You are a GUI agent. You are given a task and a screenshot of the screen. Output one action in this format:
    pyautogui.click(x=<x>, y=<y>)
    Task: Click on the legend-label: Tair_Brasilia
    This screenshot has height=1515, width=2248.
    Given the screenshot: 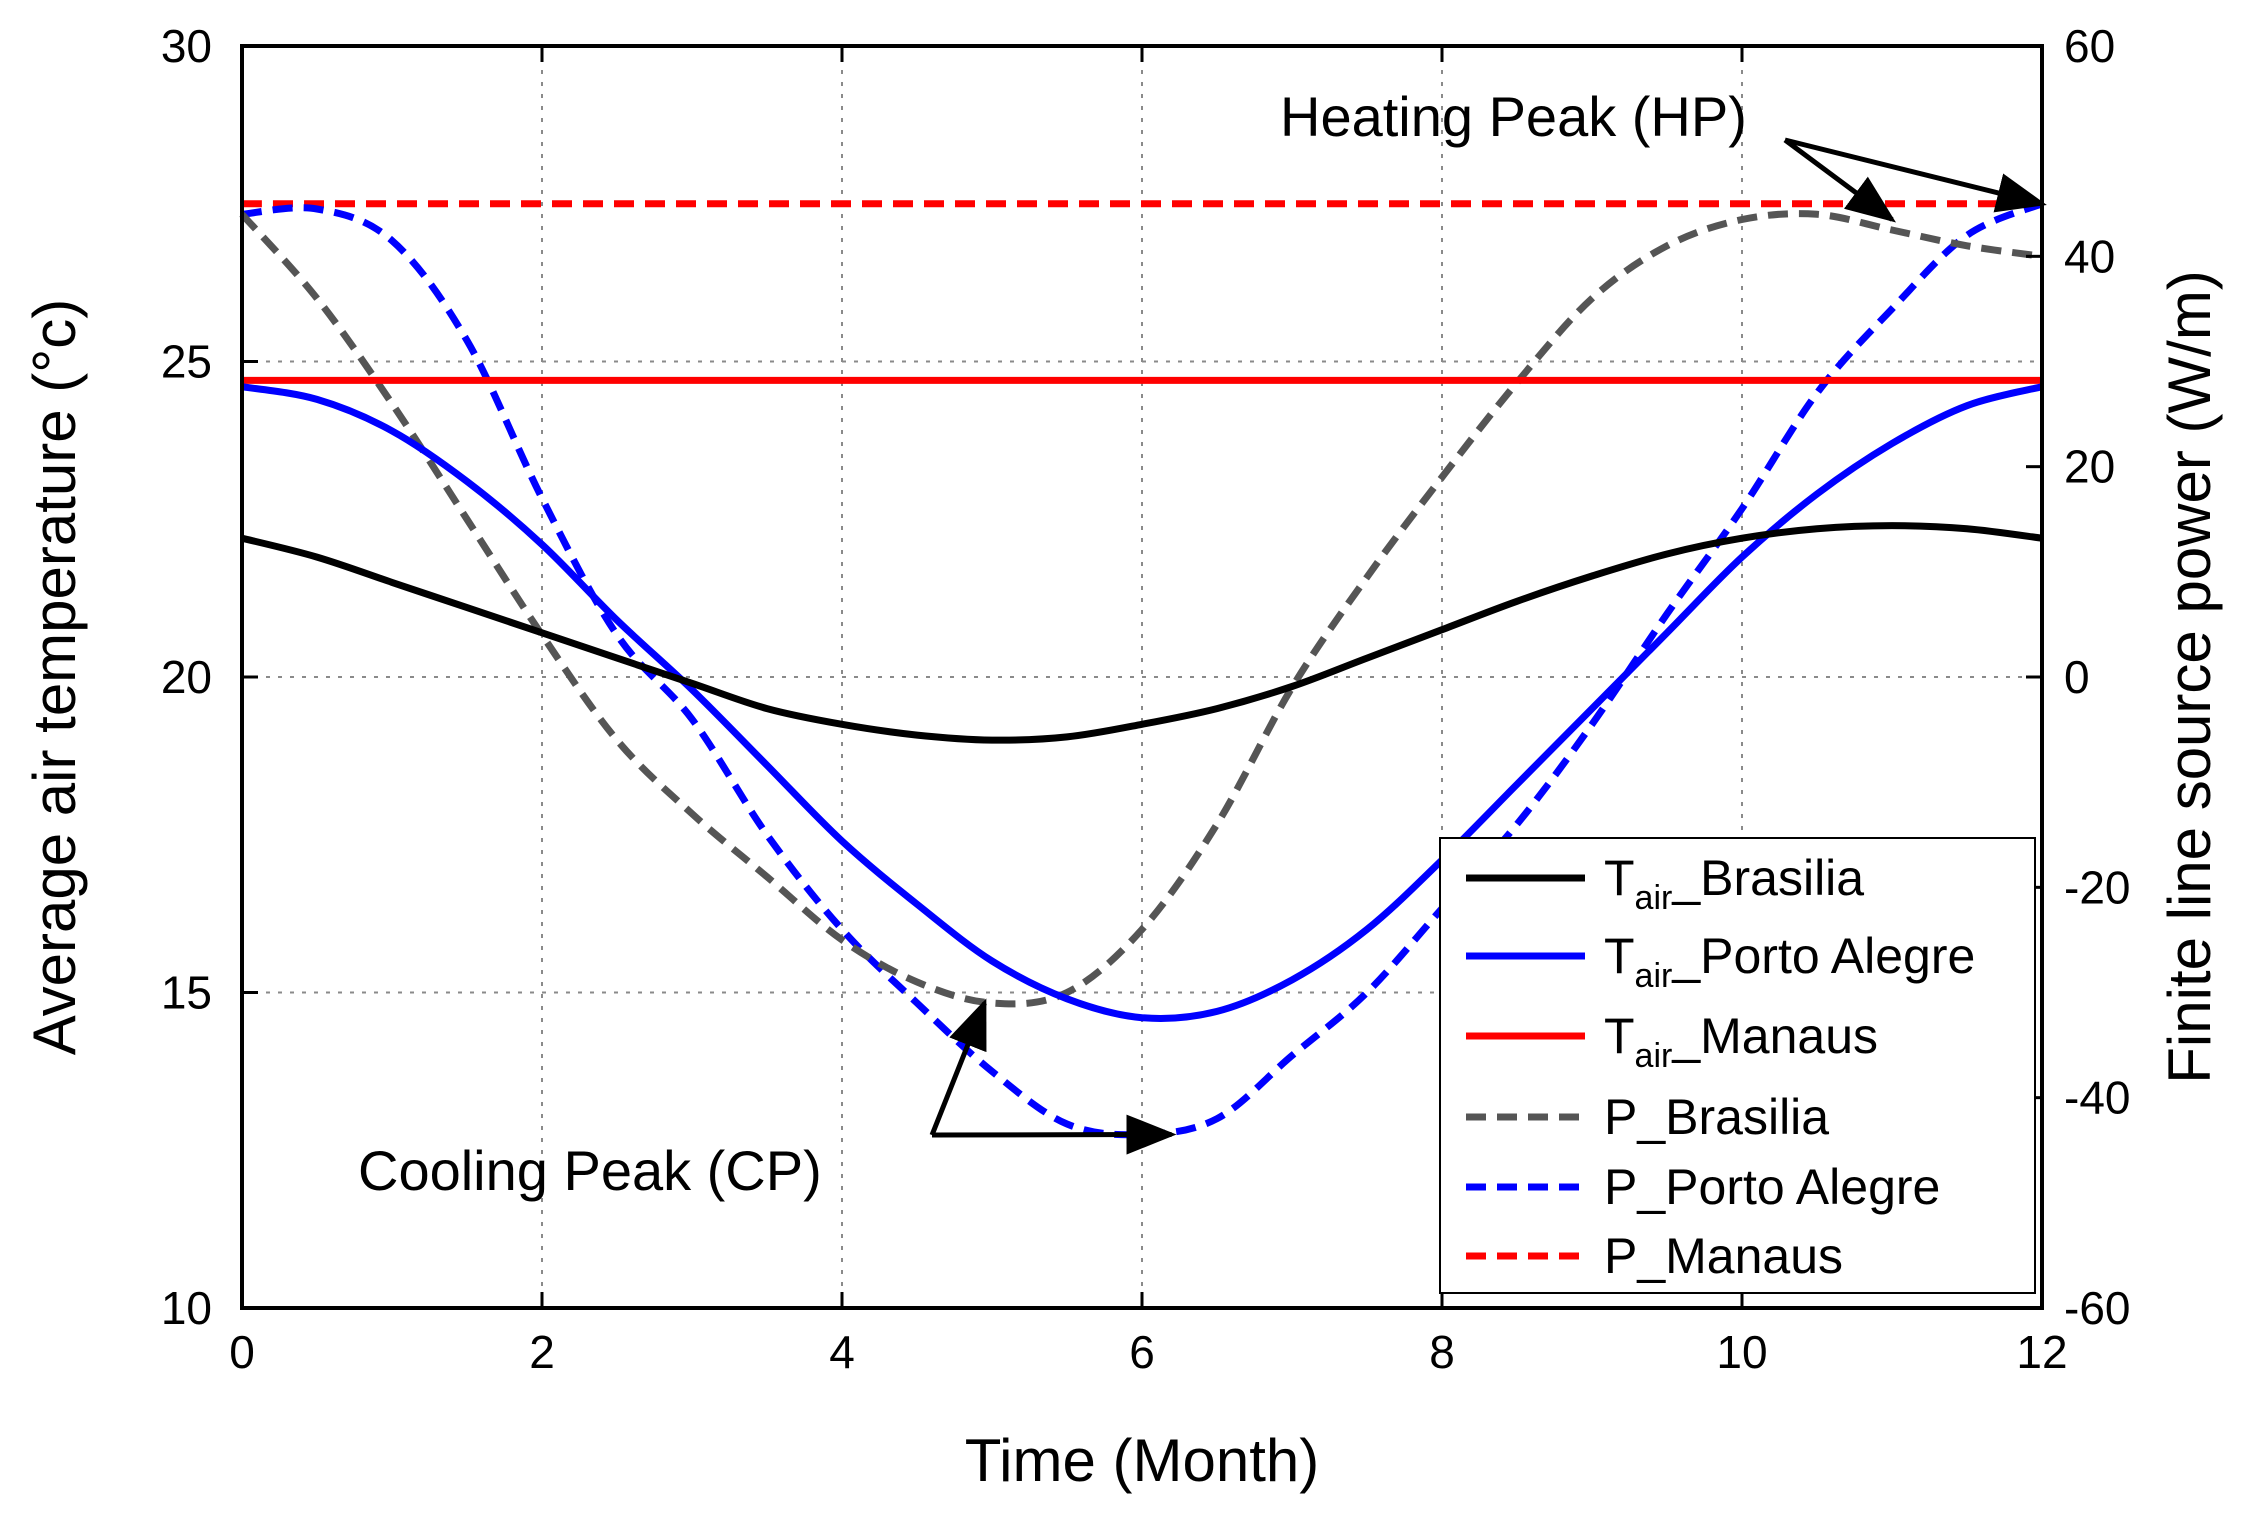 What is the action you would take?
    pyautogui.click(x=1734, y=883)
    